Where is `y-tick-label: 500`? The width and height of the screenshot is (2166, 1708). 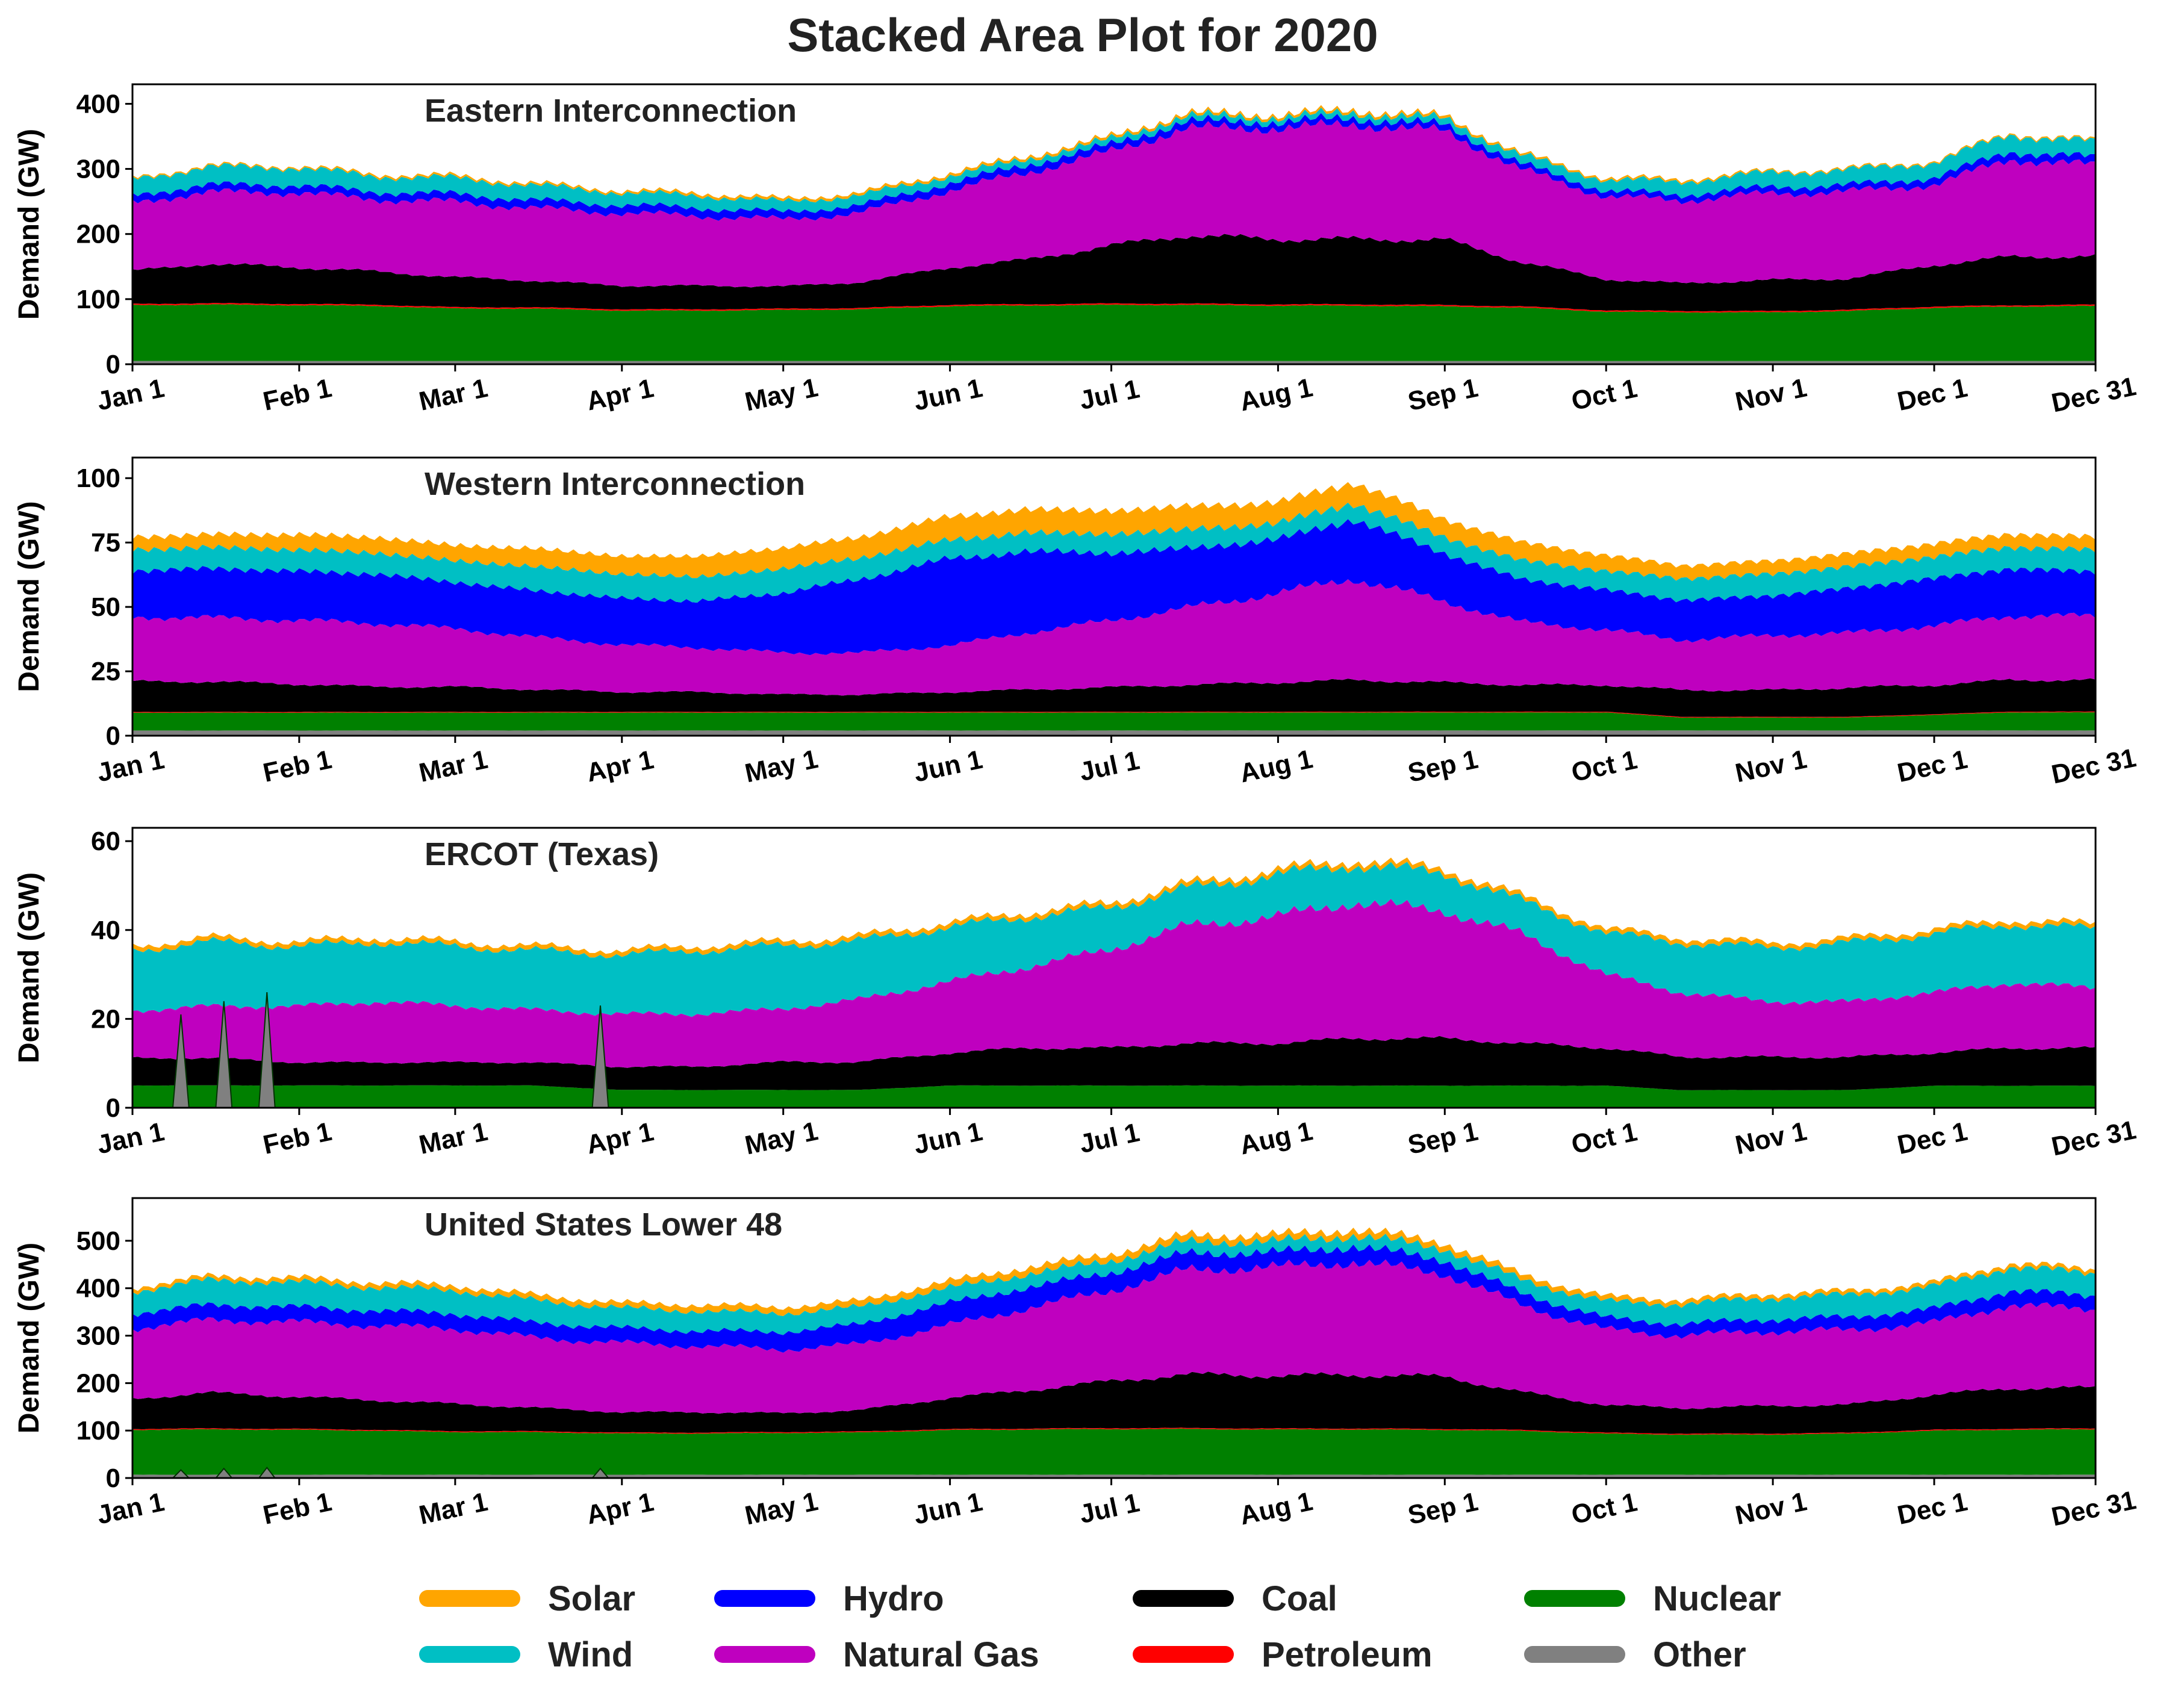
y-tick-label: 500 is located at coordinates (98, 1241).